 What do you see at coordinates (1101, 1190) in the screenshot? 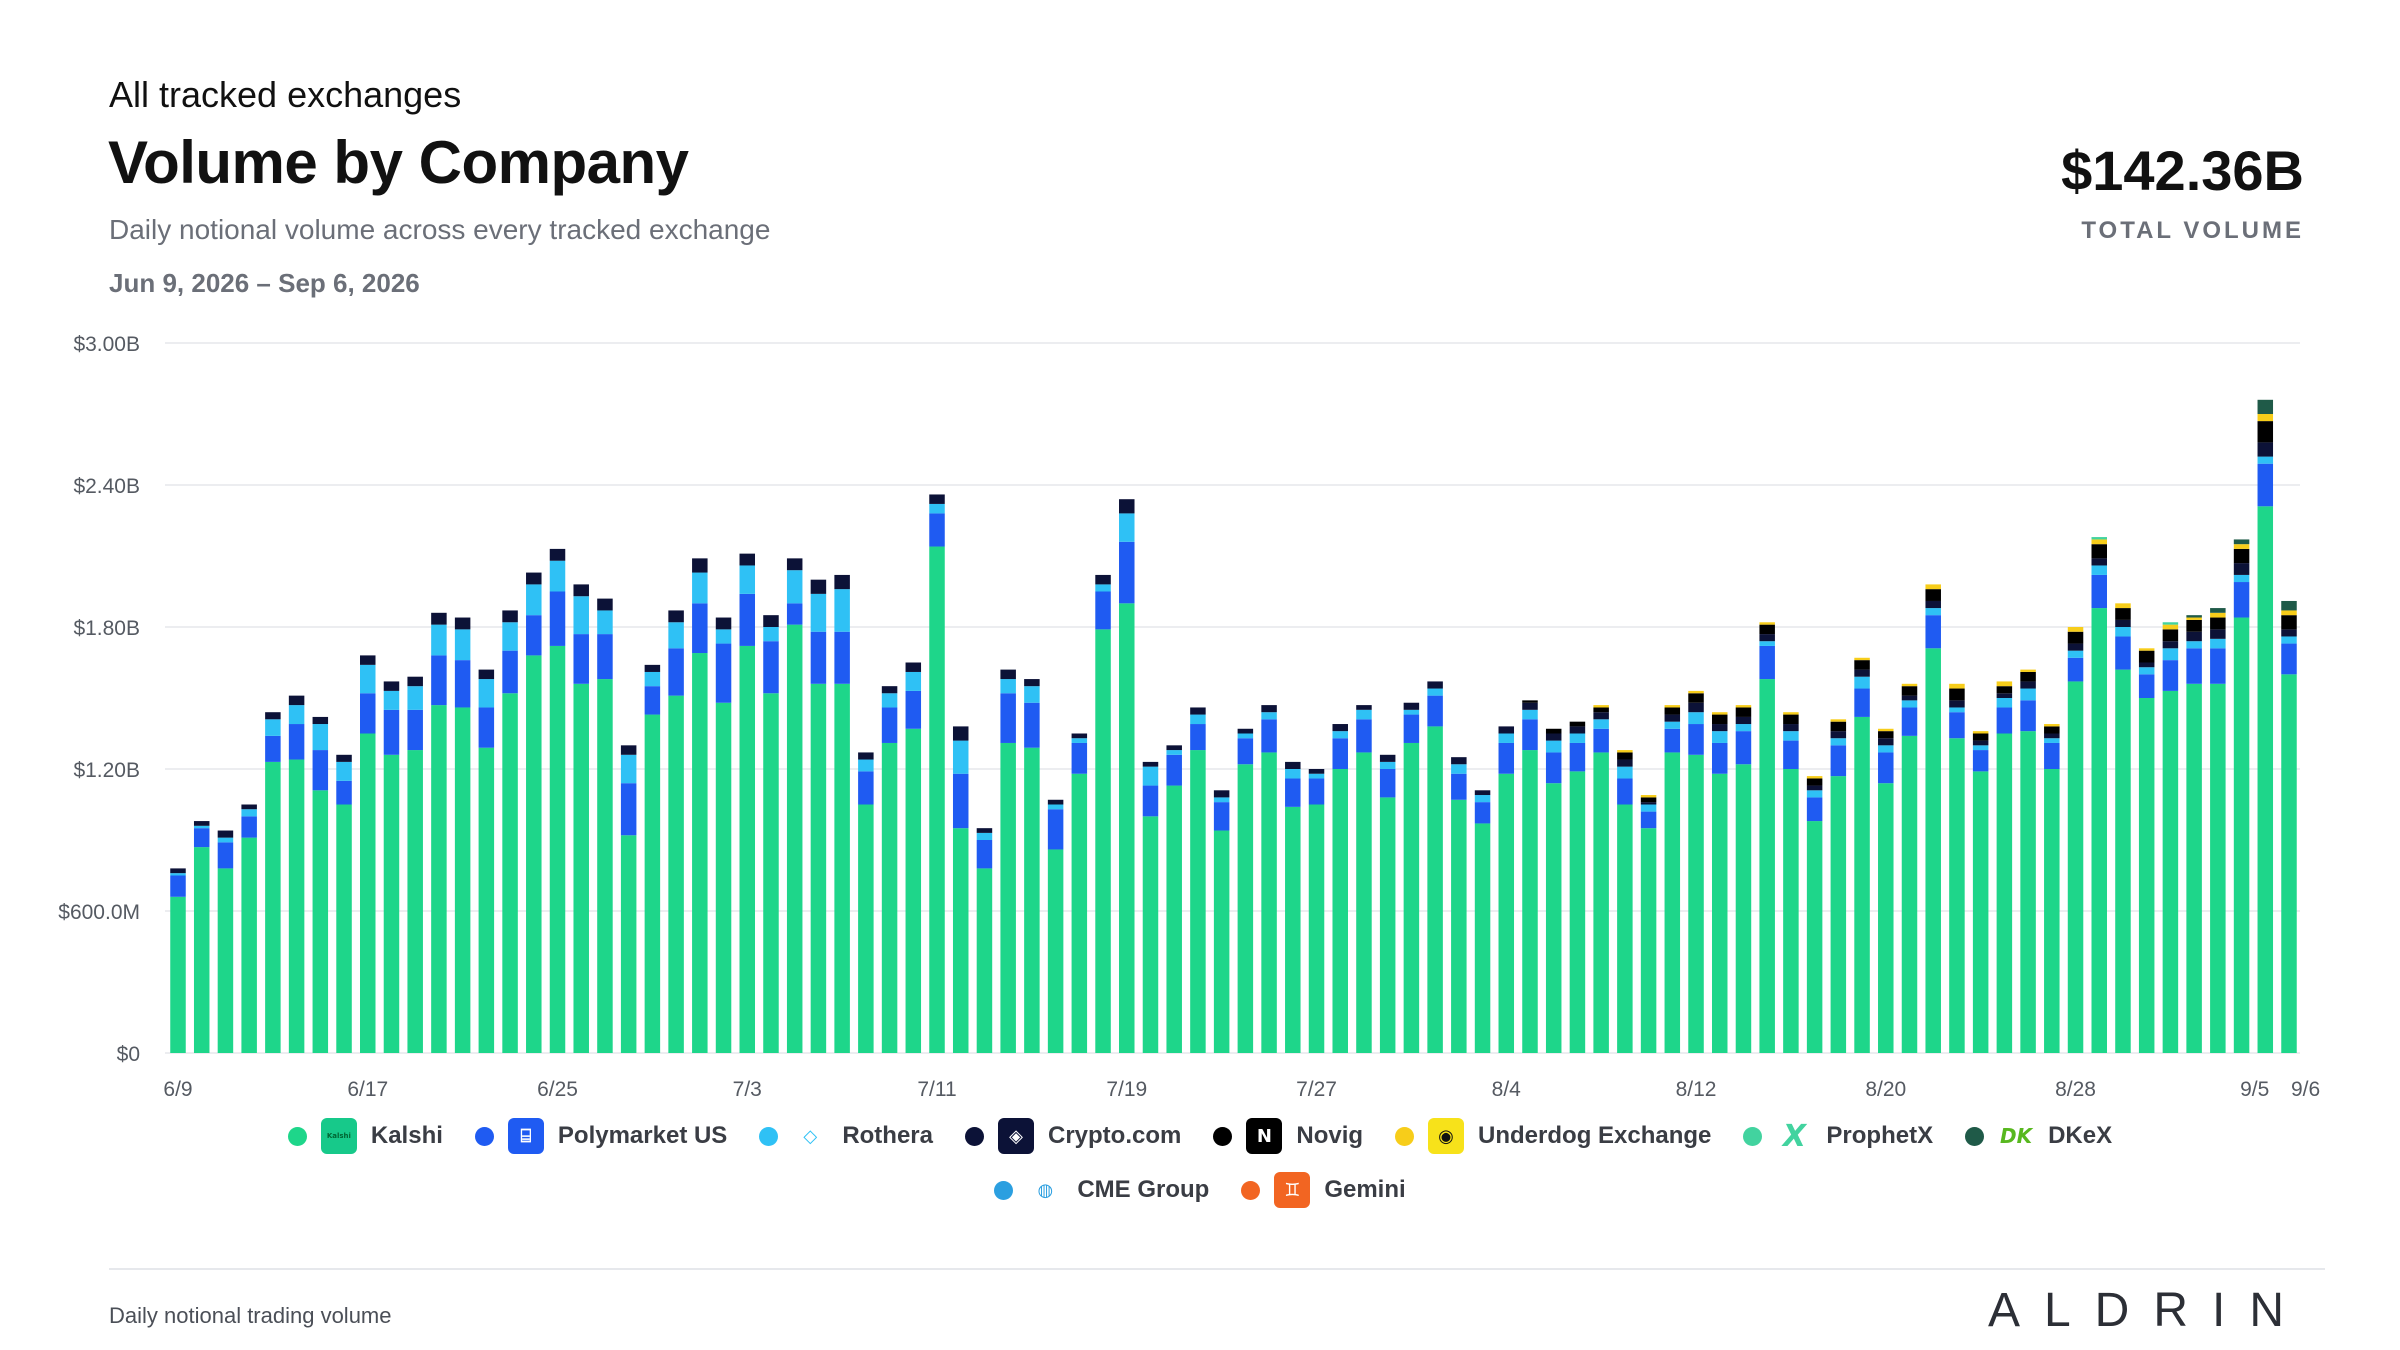
I see `legend-item-cme-group: ◍ CME Group` at bounding box center [1101, 1190].